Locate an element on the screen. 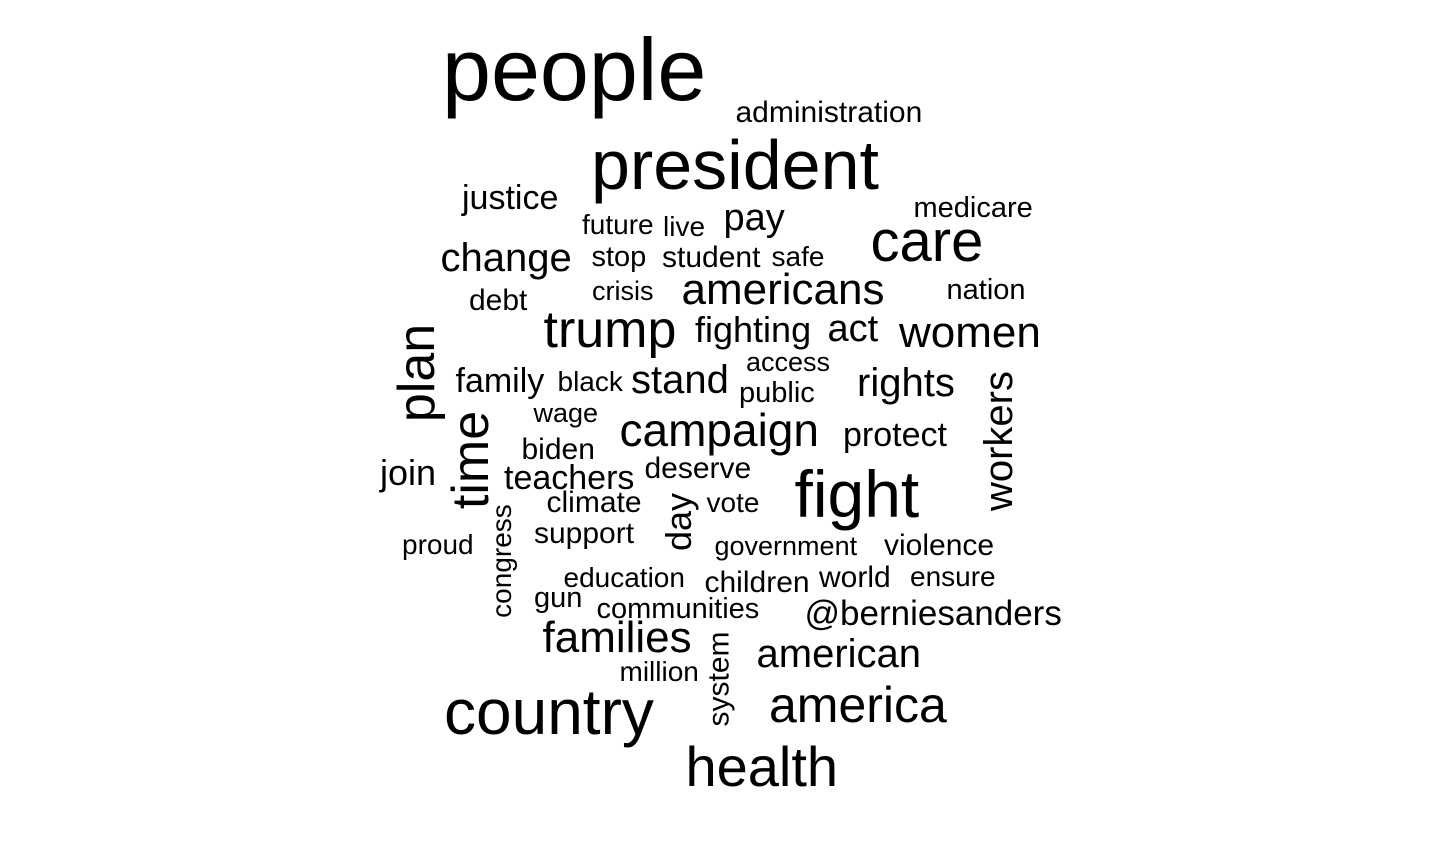  word-debt: debt is located at coordinates (498, 300).